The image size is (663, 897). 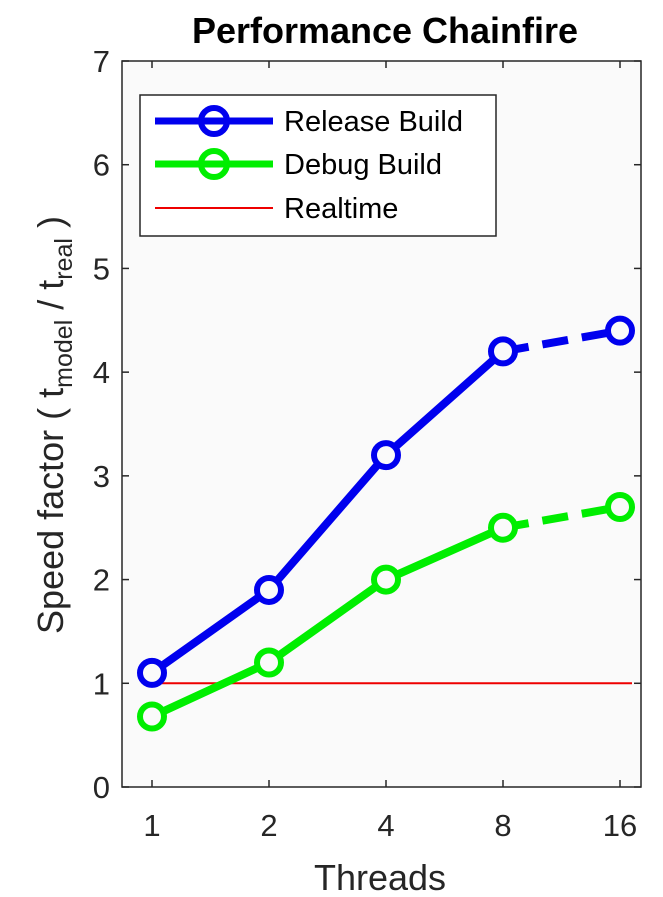 I want to click on y-tick-label-3: 3, so click(x=101, y=476).